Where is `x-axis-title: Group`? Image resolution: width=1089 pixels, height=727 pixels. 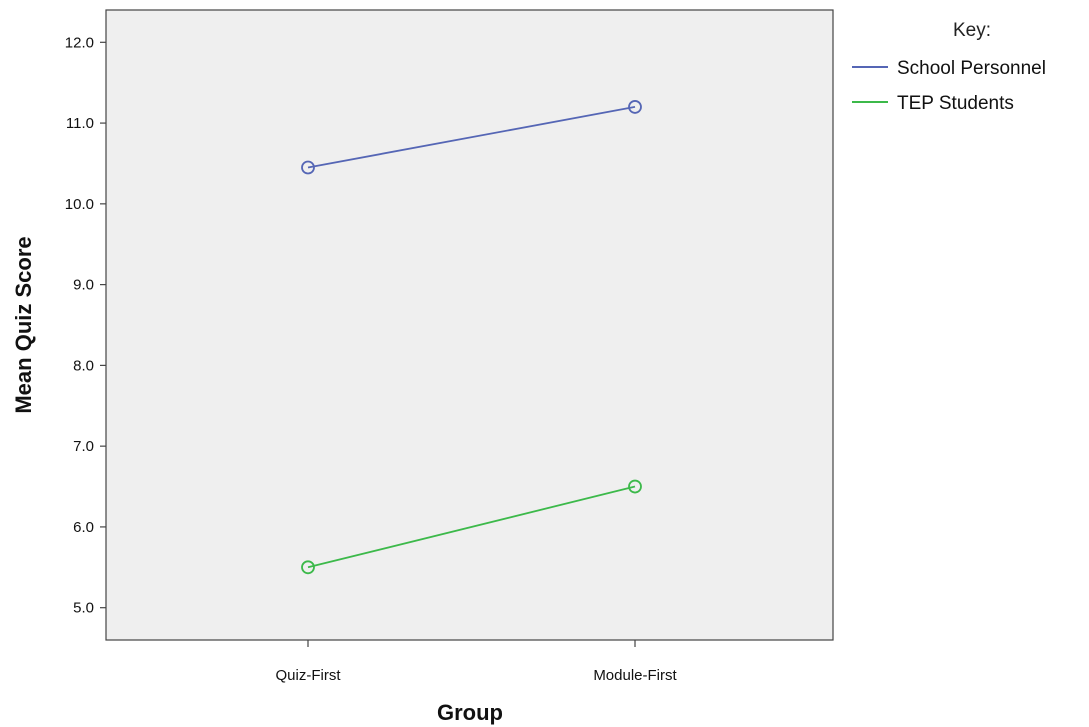 x-axis-title: Group is located at coordinates (470, 712).